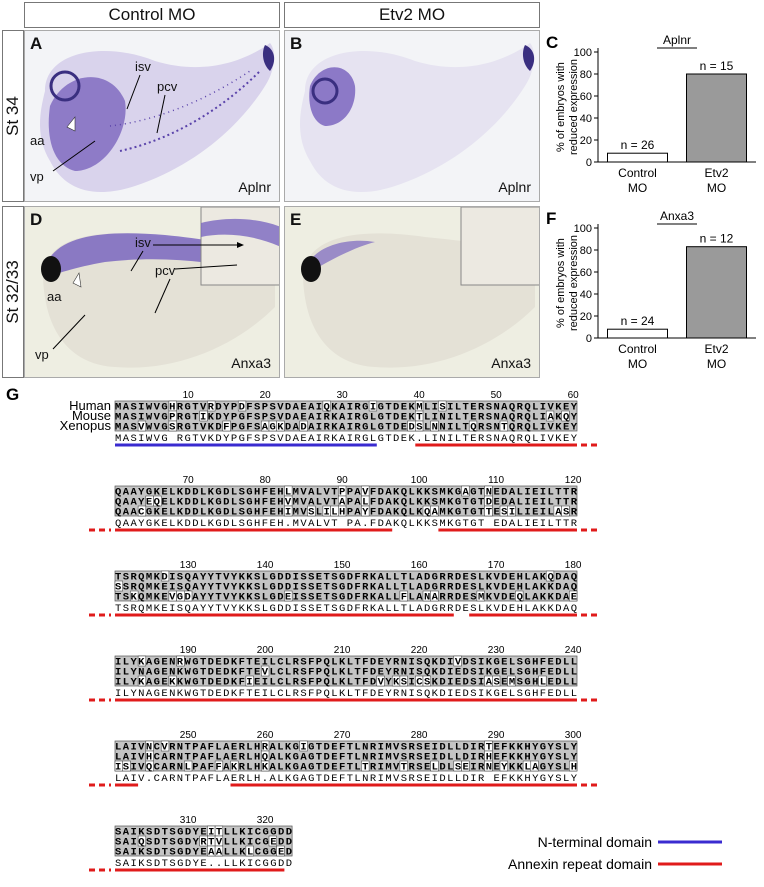  What do you see at coordinates (412, 15) in the screenshot?
I see `column-header-etv2: Etv2 MO` at bounding box center [412, 15].